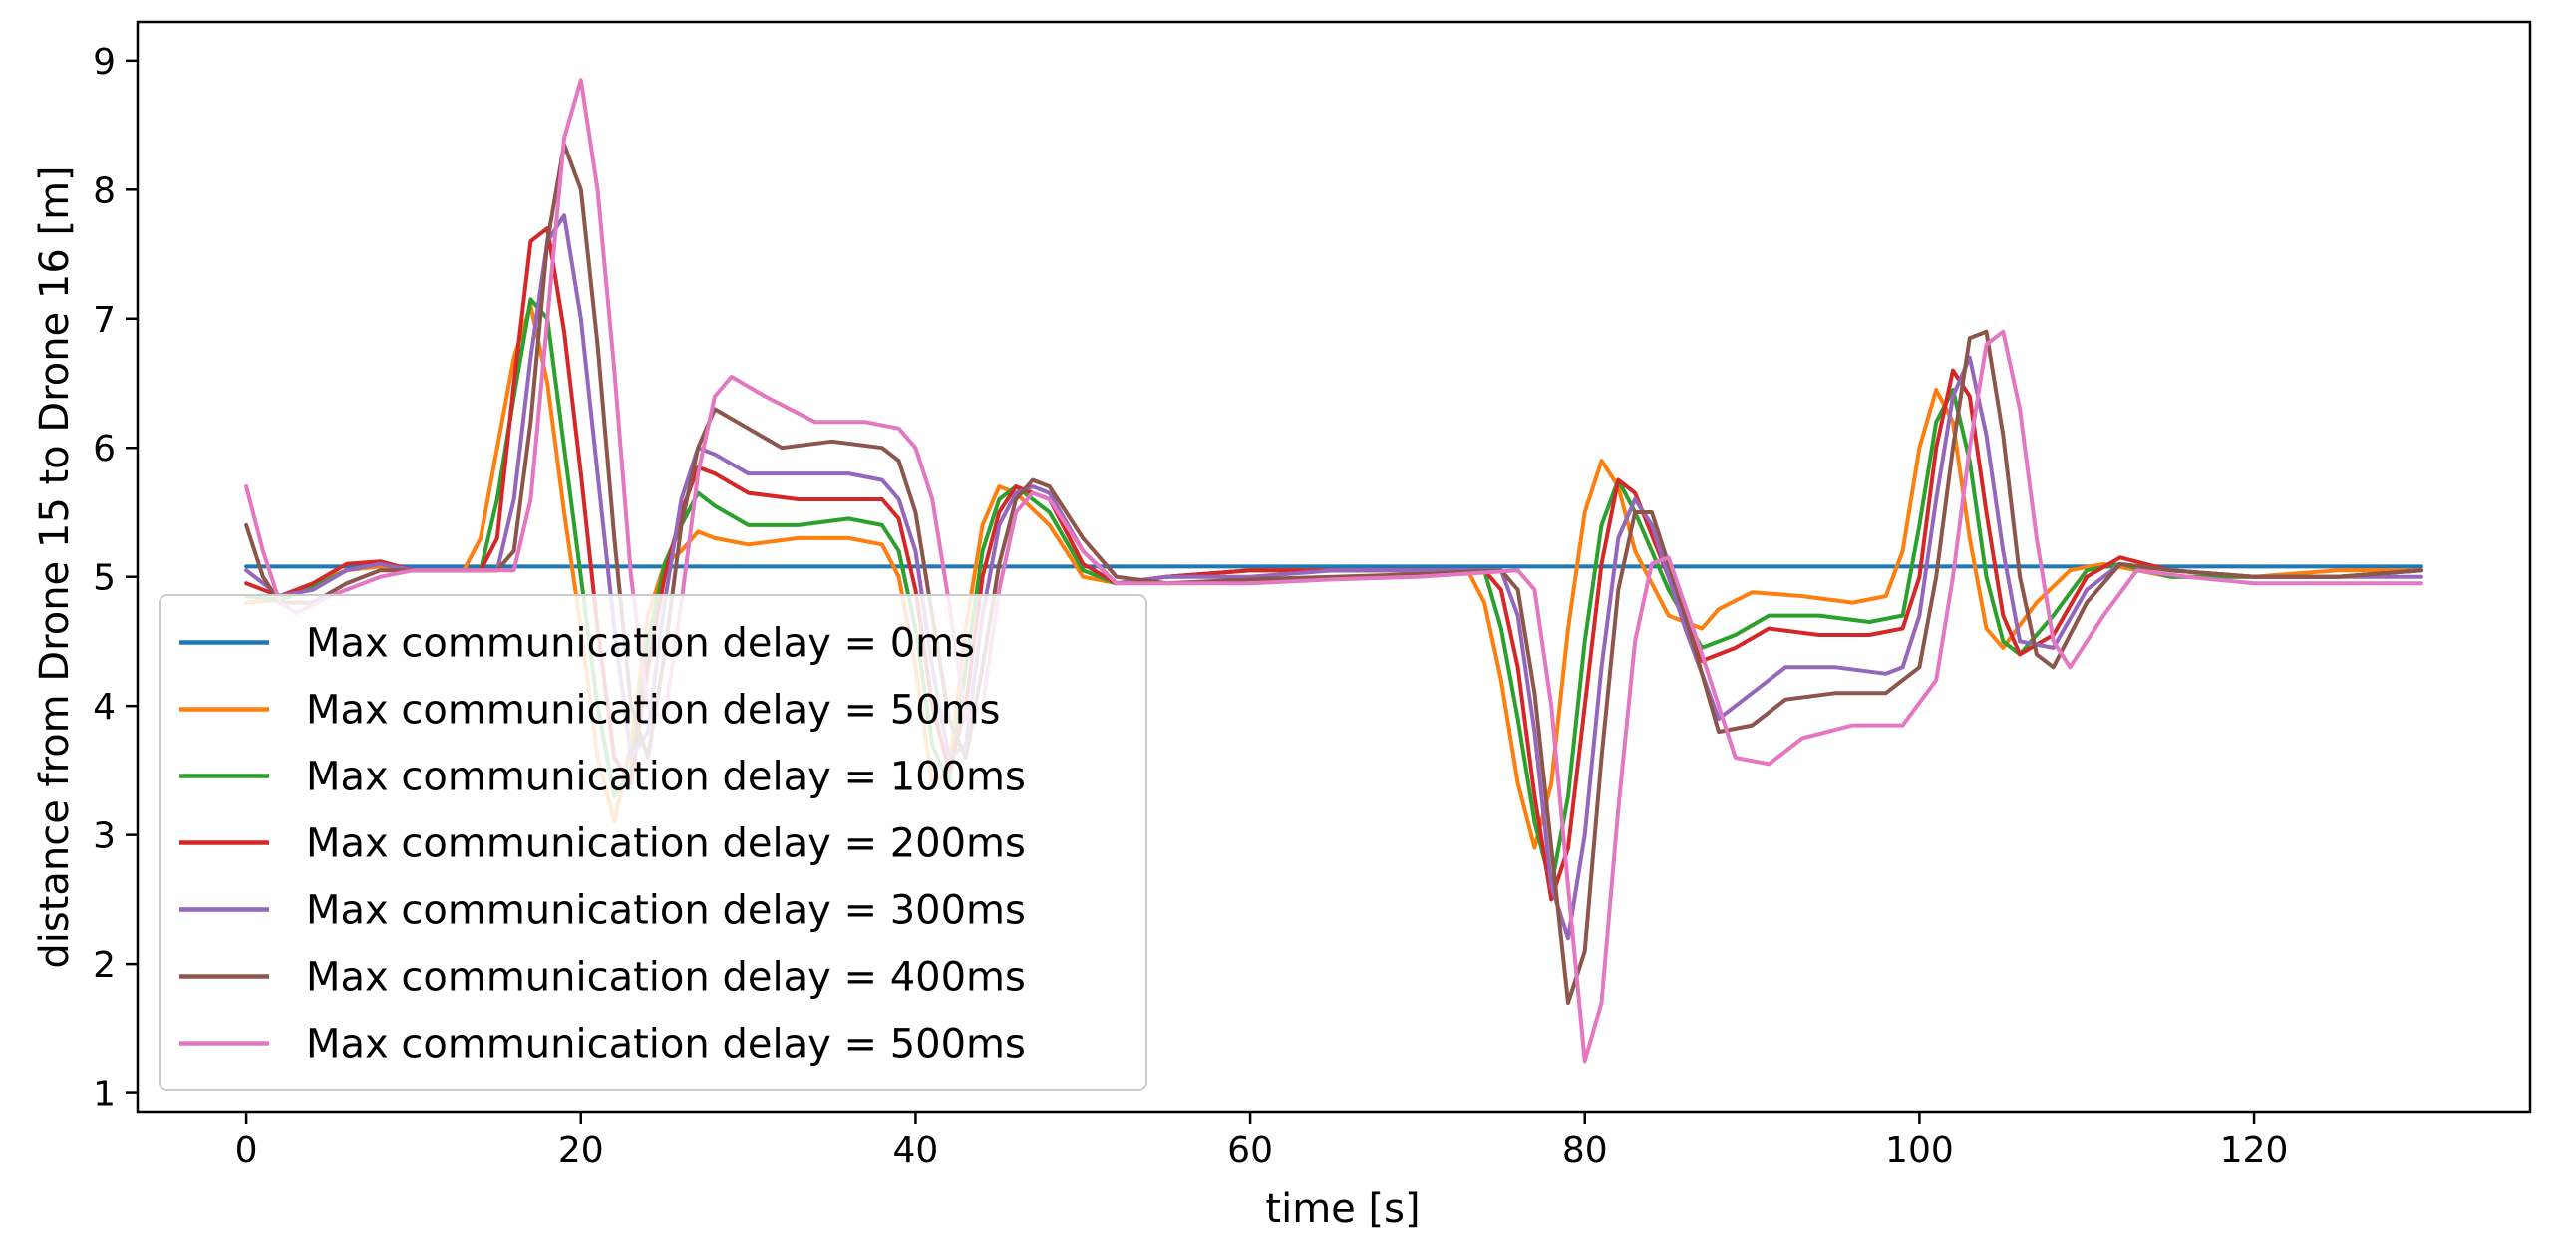 This screenshot has width=2576, height=1240. Describe the element at coordinates (104, 62) in the screenshot. I see `y-tick-label: 9` at that location.